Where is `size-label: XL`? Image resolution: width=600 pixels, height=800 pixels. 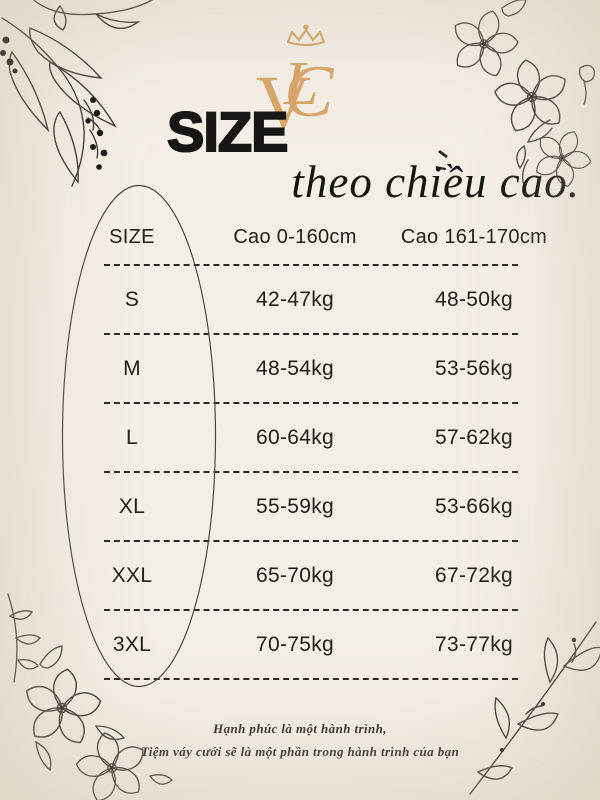 size-label: XL is located at coordinates (132, 506).